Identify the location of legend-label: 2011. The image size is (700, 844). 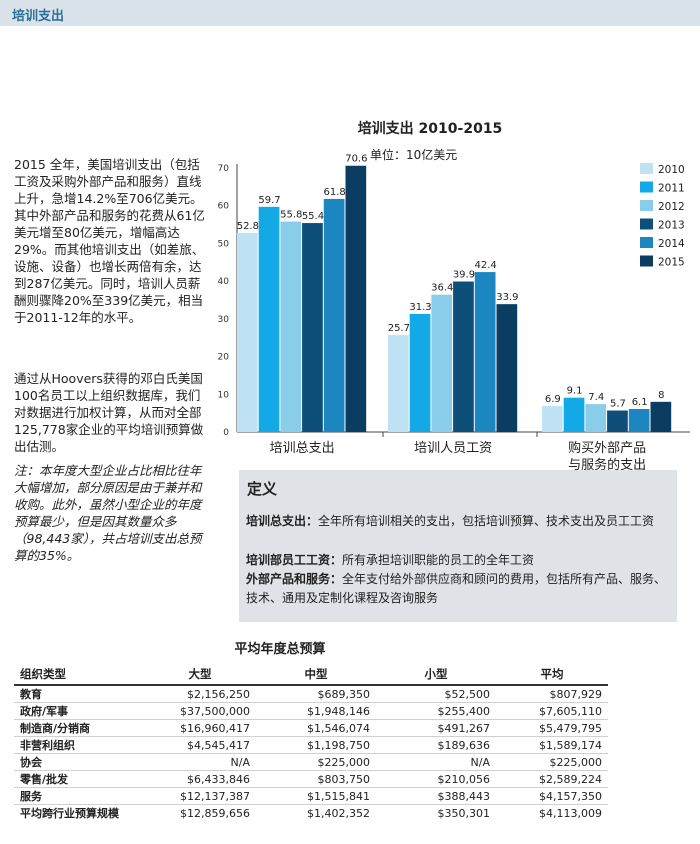
(671, 189).